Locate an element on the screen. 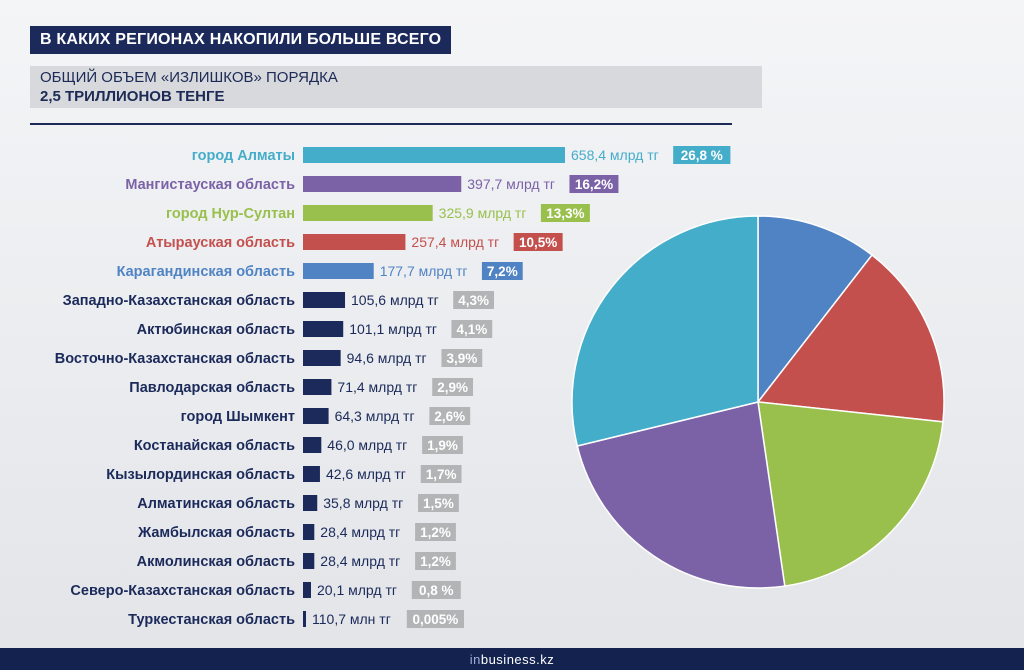 This screenshot has height=670, width=1024. category-label: Туркестанская область is located at coordinates (211, 620).